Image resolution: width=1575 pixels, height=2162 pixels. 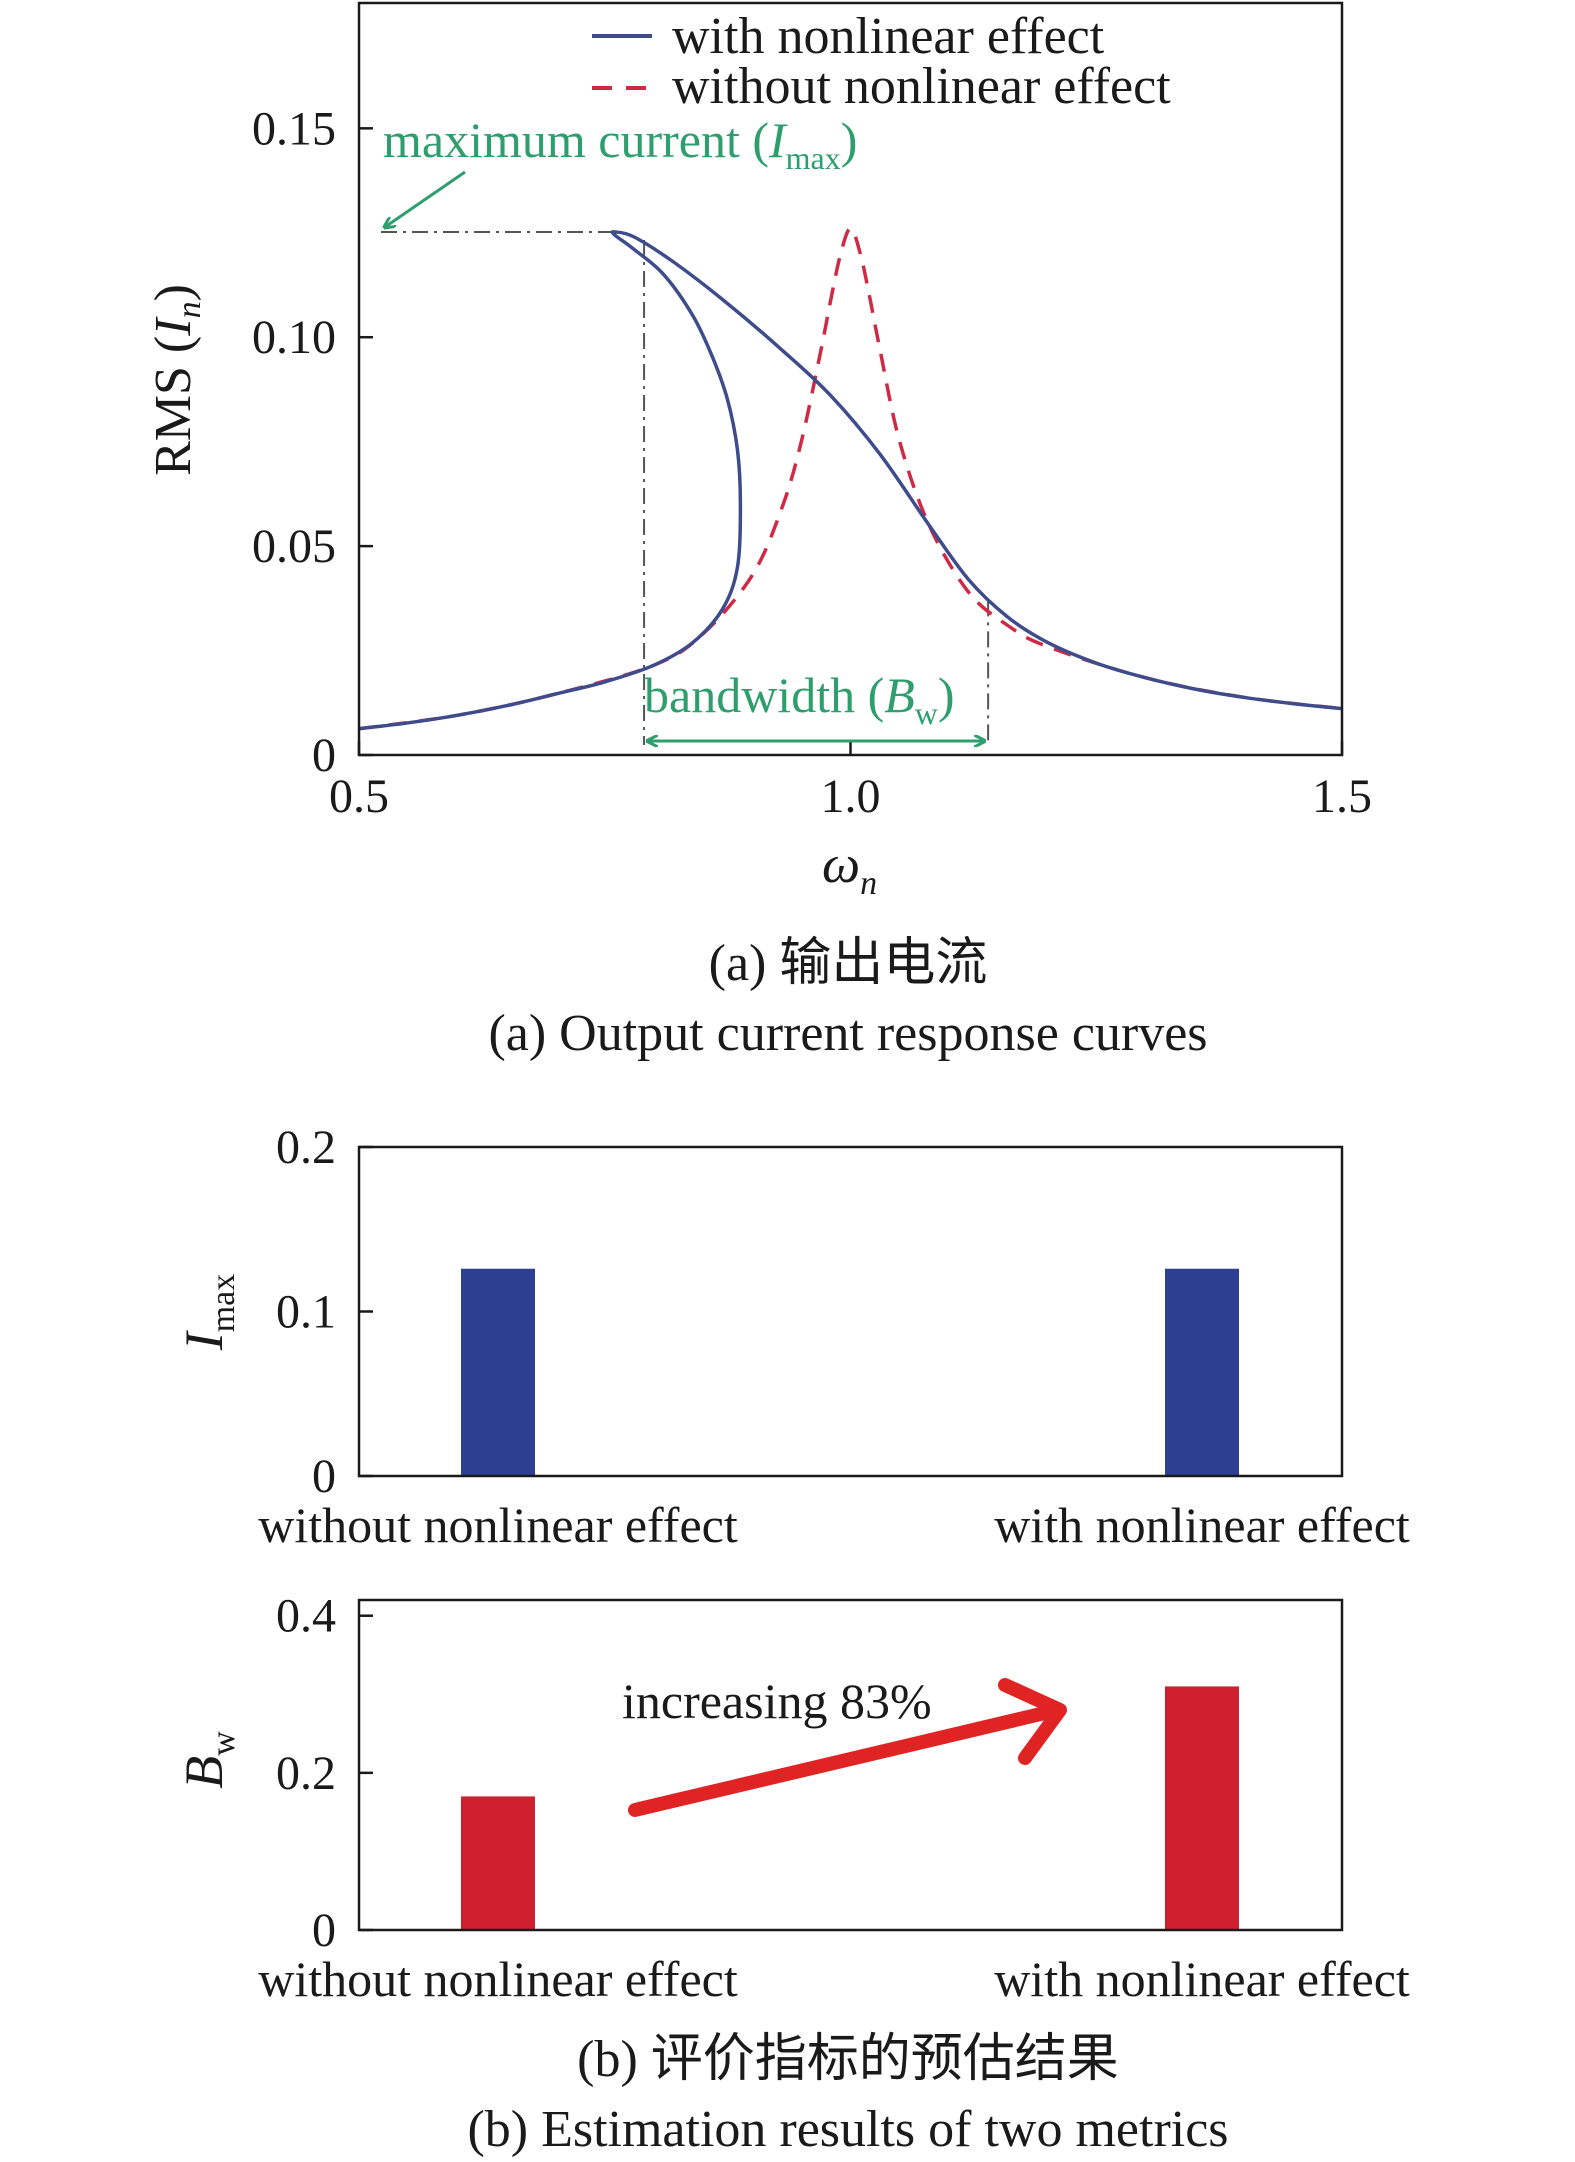 I want to click on max-current-label: maximum current (Imax), so click(x=620, y=144).